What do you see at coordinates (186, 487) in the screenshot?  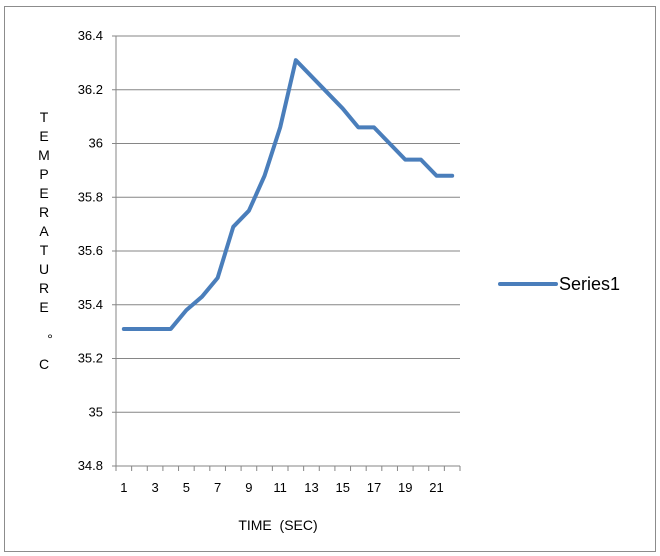 I see `x-tick-label: 5` at bounding box center [186, 487].